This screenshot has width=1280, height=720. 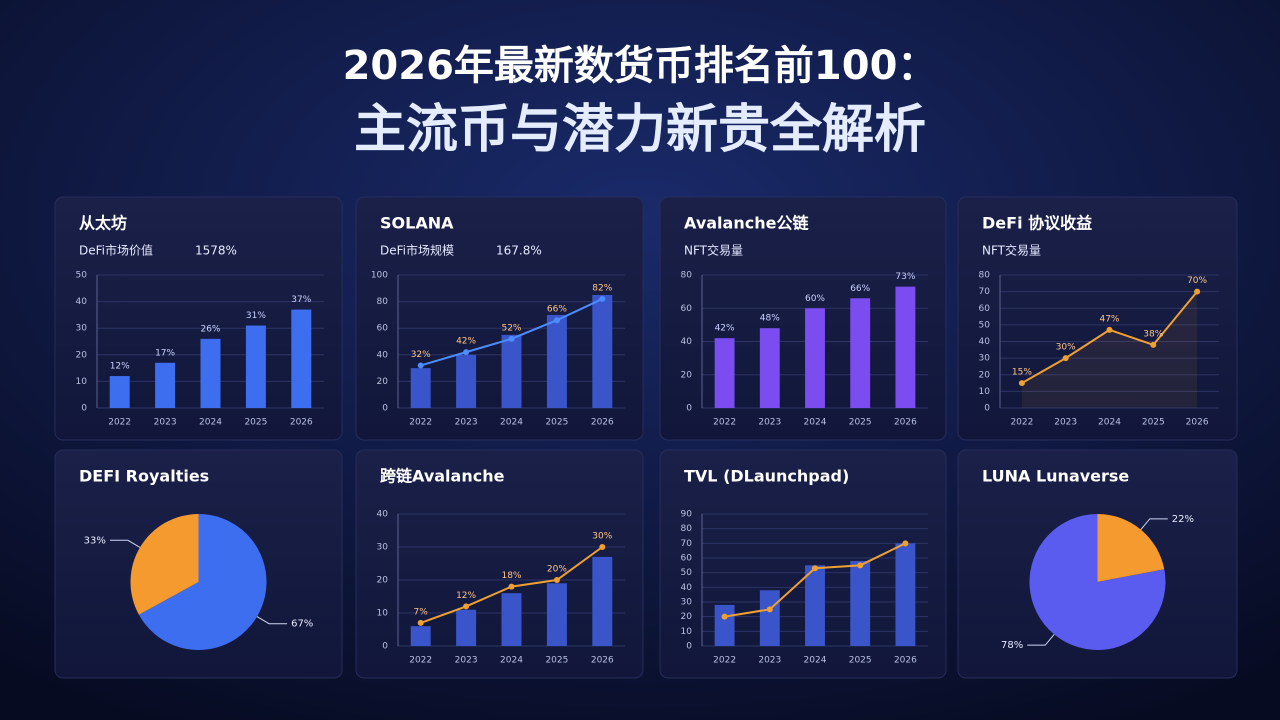 What do you see at coordinates (116, 250) in the screenshot?
I see `chart-subtitle: DeFi市场价值` at bounding box center [116, 250].